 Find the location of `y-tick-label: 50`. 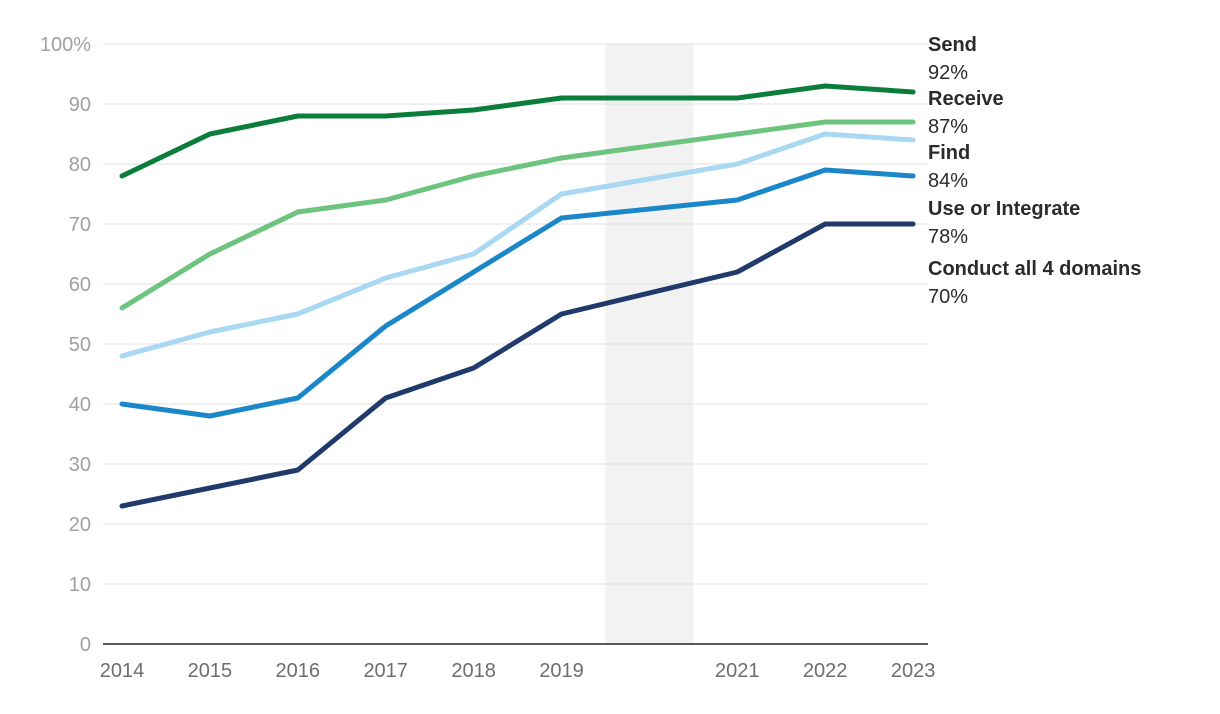

y-tick-label: 50 is located at coordinates (80, 345).